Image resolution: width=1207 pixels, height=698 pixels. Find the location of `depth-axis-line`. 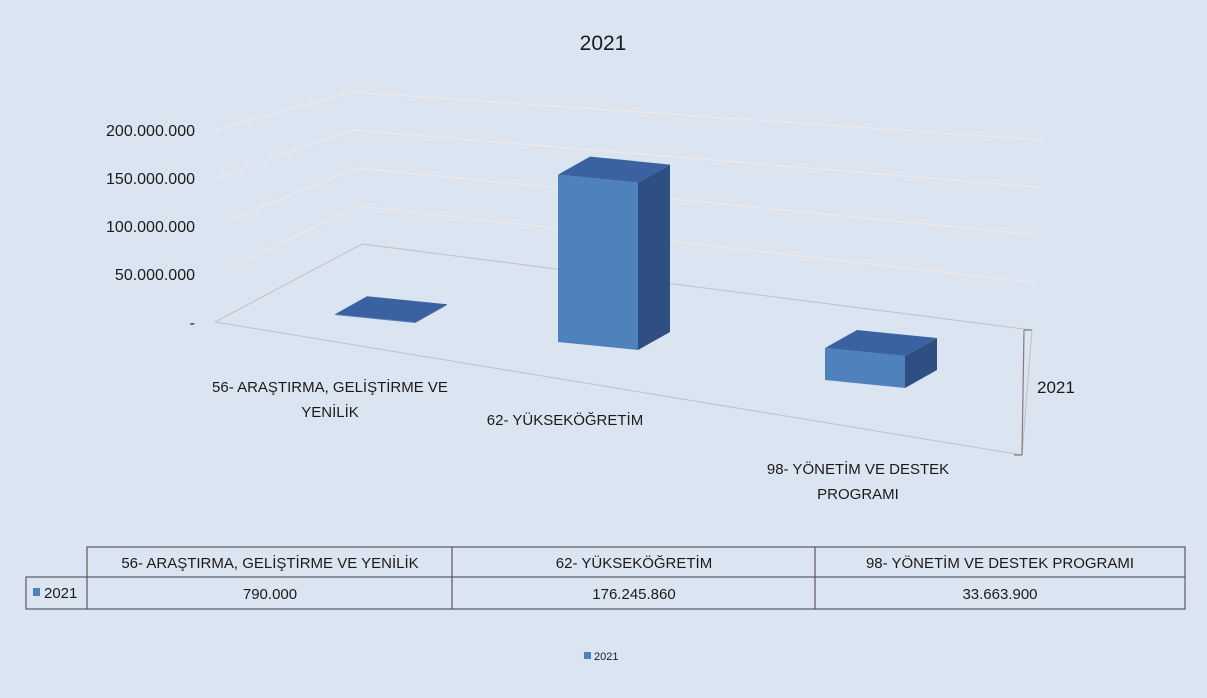

depth-axis-line is located at coordinates (1023, 392).